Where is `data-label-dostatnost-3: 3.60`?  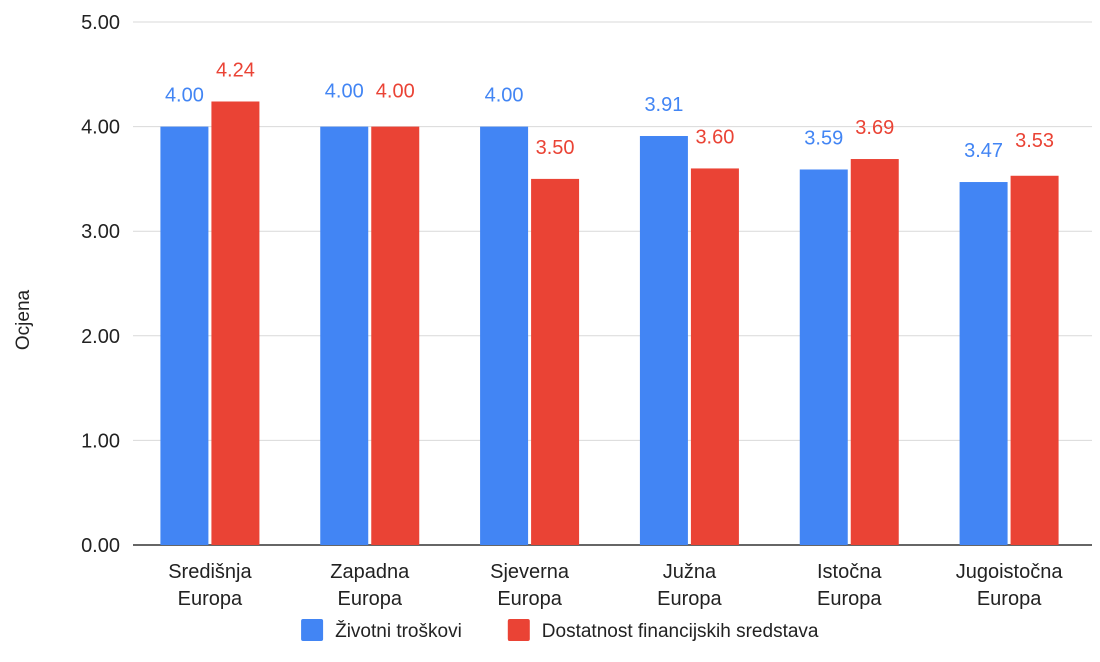
data-label-dostatnost-3: 3.60 is located at coordinates (714, 137).